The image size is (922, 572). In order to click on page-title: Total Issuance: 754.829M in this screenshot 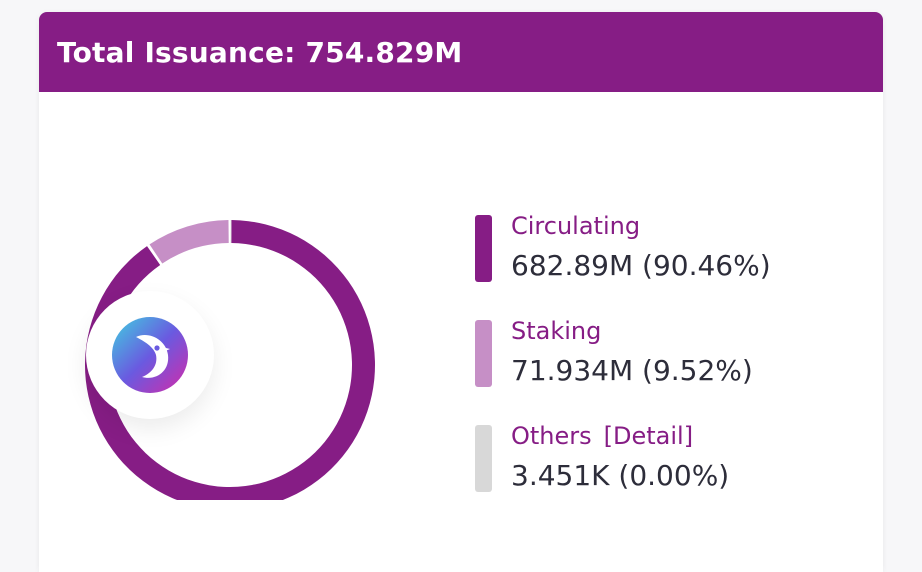, I will do `click(260, 52)`.